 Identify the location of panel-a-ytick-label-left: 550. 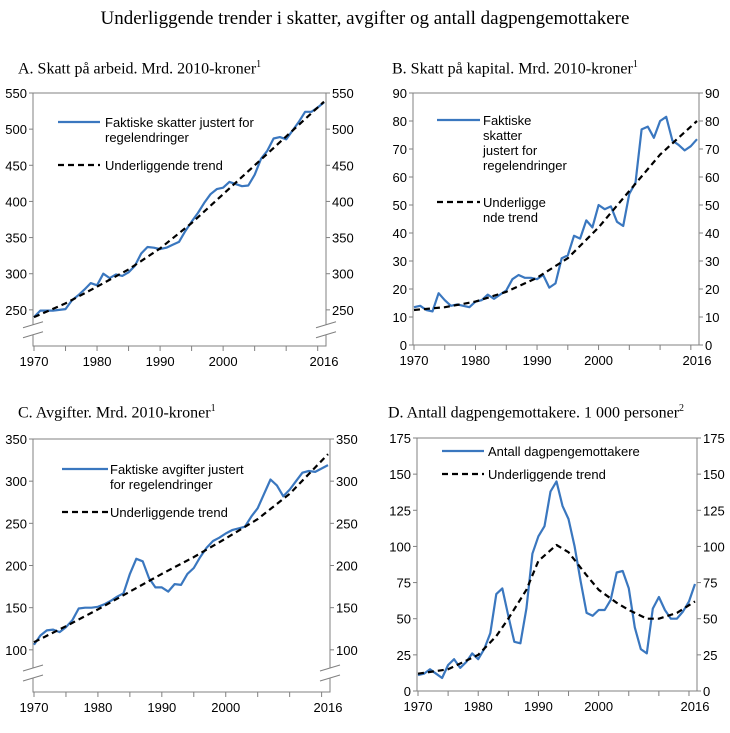
(16, 93).